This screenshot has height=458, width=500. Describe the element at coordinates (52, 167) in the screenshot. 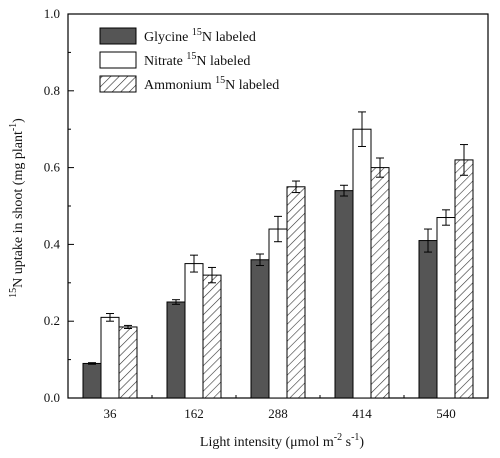

I see `y-tick-label: 0.6` at that location.